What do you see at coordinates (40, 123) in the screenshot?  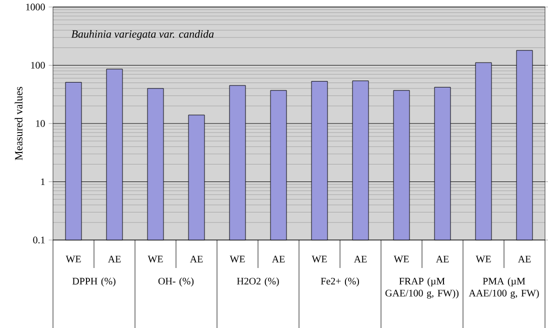 I see `y-tick-label: 10` at bounding box center [40, 123].